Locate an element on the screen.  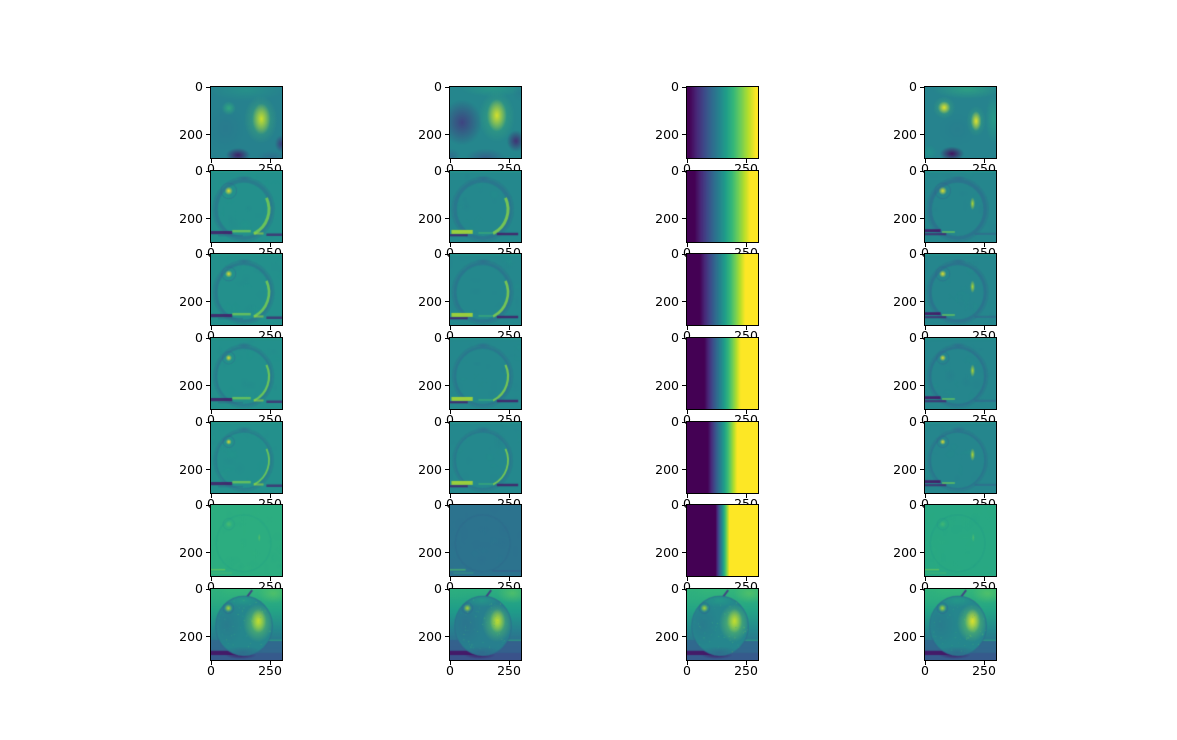
subplot-r1-c3: 0 200 0 250 is located at coordinates (707, 127).